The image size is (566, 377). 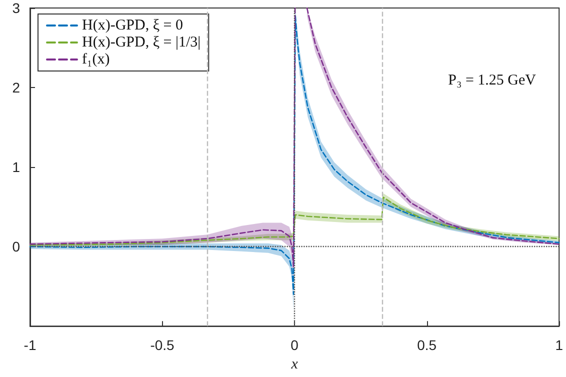 What do you see at coordinates (16, 167) in the screenshot?
I see `y-tick-label: 1` at bounding box center [16, 167].